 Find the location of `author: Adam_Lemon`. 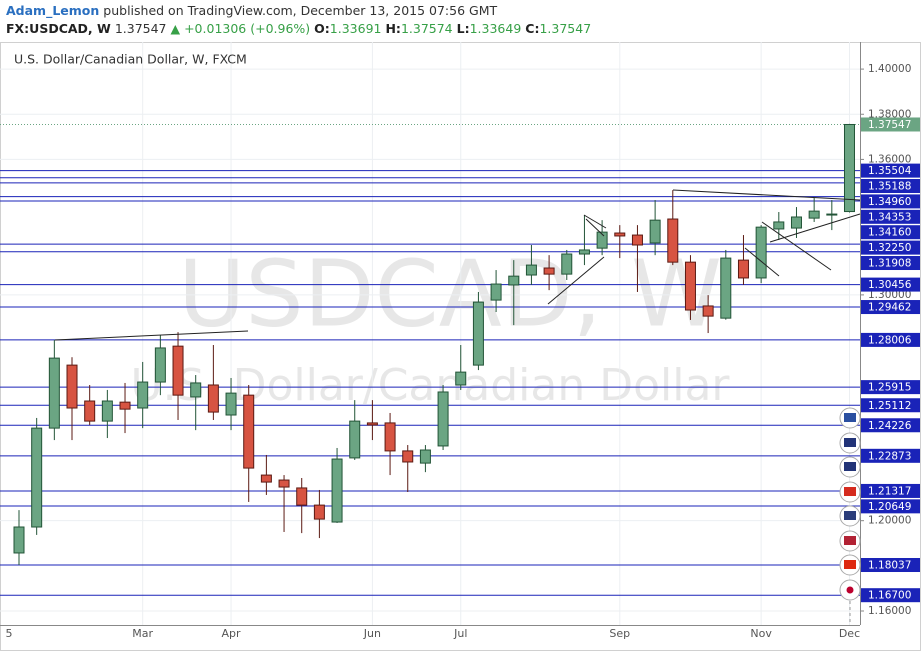

author: Adam_Lemon is located at coordinates (53, 10).